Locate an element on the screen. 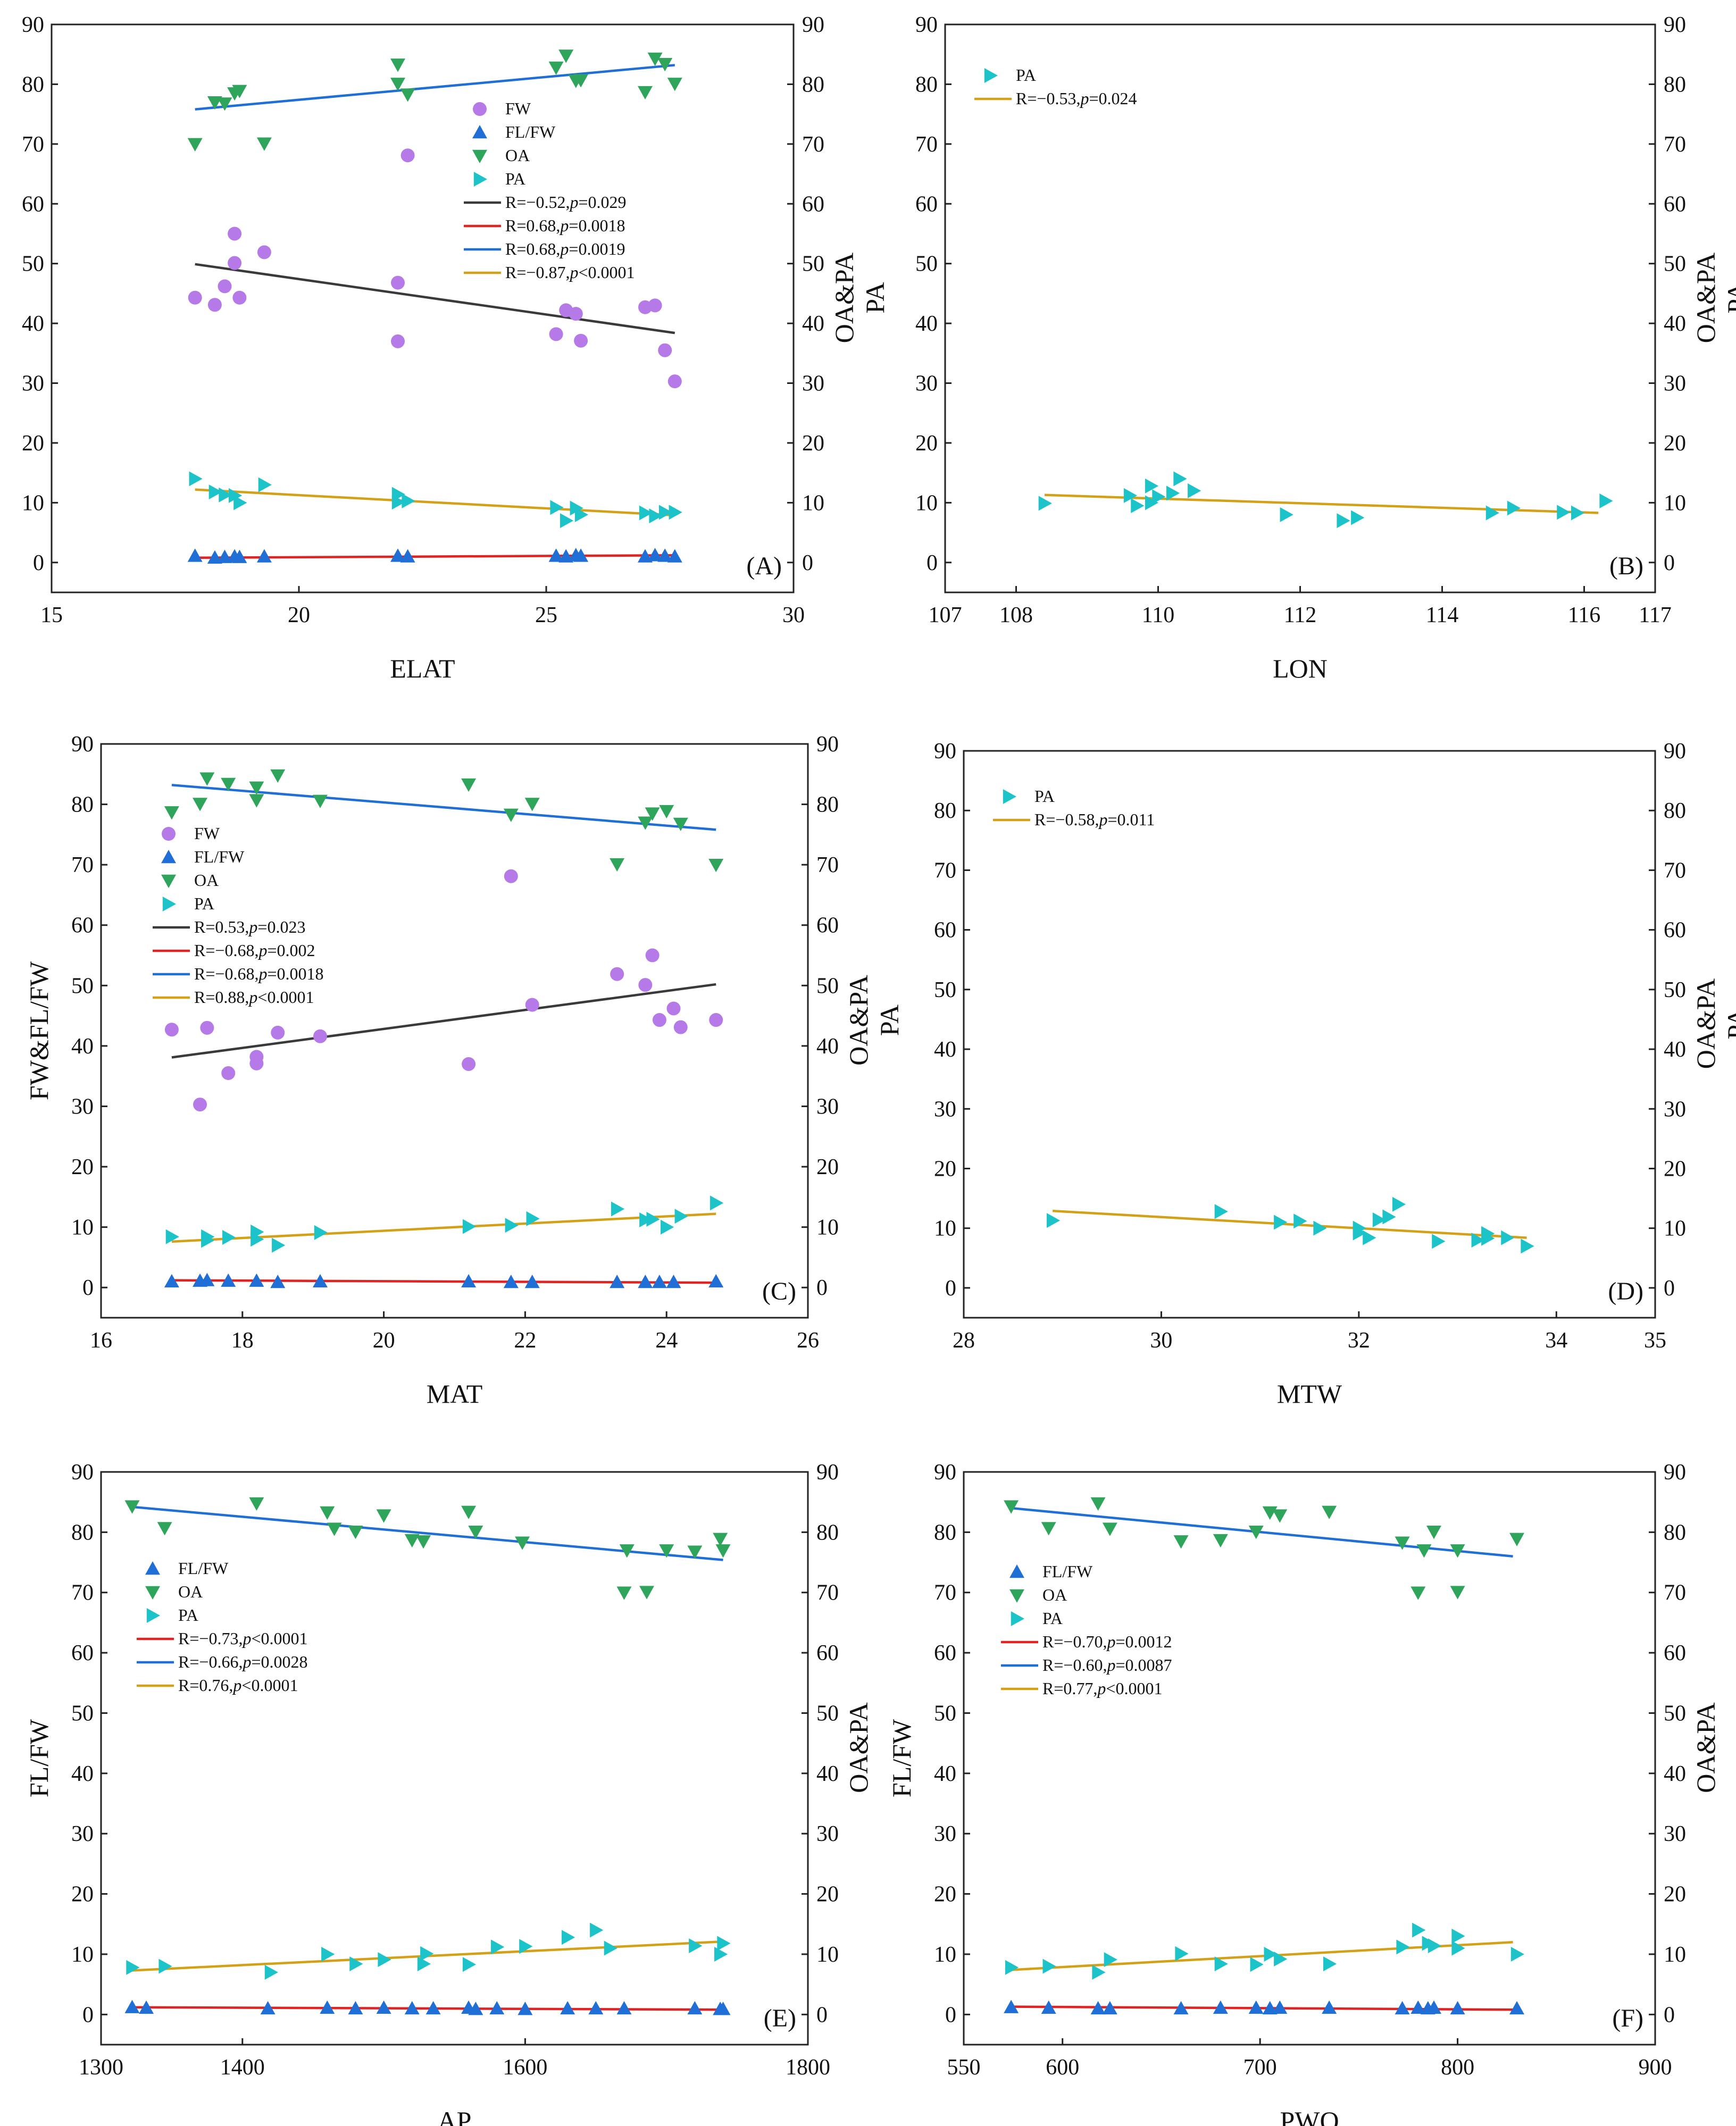 The height and width of the screenshot is (2126, 1736). y-tick-label-right: 0 is located at coordinates (822, 1288).